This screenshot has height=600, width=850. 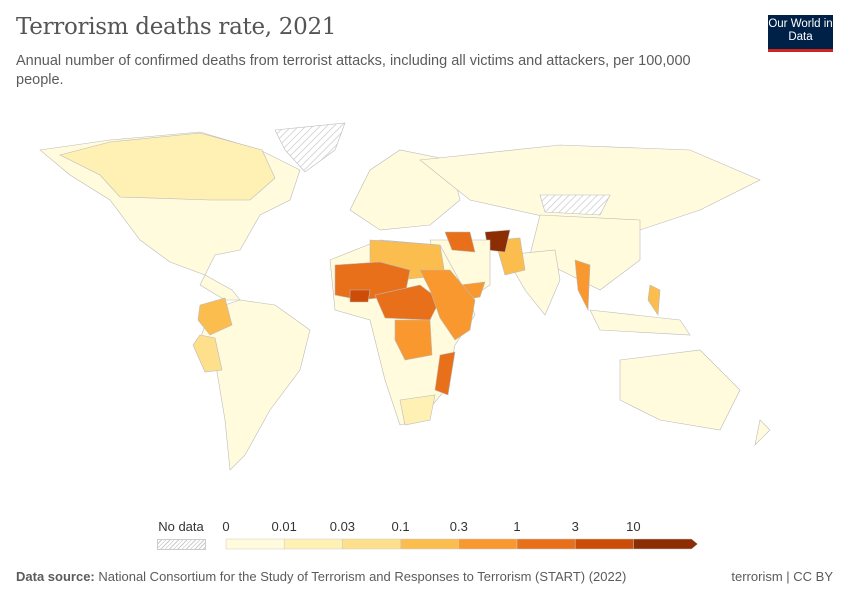 What do you see at coordinates (575, 526) in the screenshot?
I see `legend-tick-label: 3` at bounding box center [575, 526].